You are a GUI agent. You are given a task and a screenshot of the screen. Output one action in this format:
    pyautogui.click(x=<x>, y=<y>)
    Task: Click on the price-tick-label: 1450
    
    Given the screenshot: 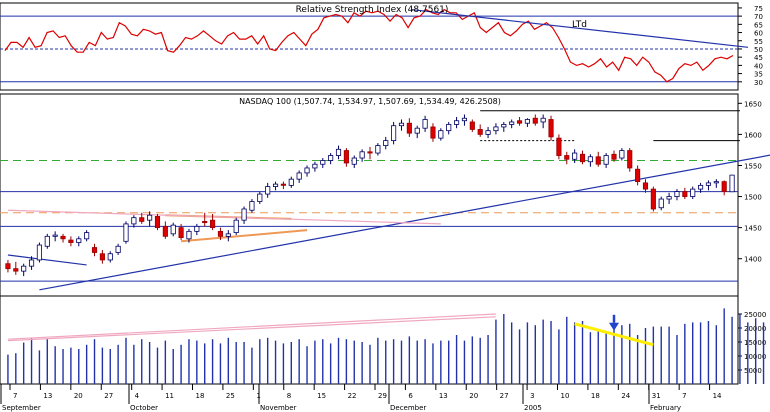 What is the action you would take?
    pyautogui.click(x=753, y=229)
    